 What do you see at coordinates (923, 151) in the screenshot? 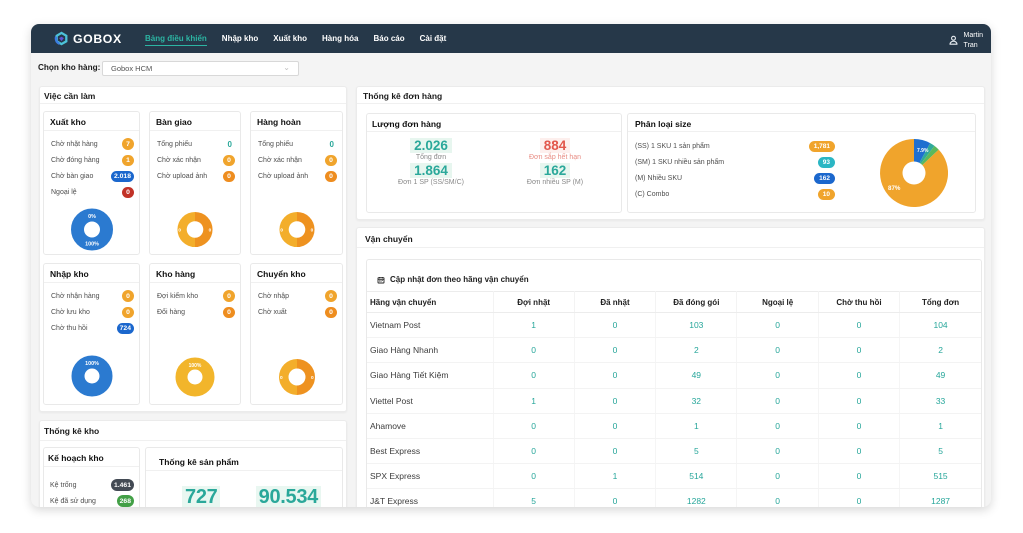
I see `svg-text: 7.9%` at bounding box center [923, 151].